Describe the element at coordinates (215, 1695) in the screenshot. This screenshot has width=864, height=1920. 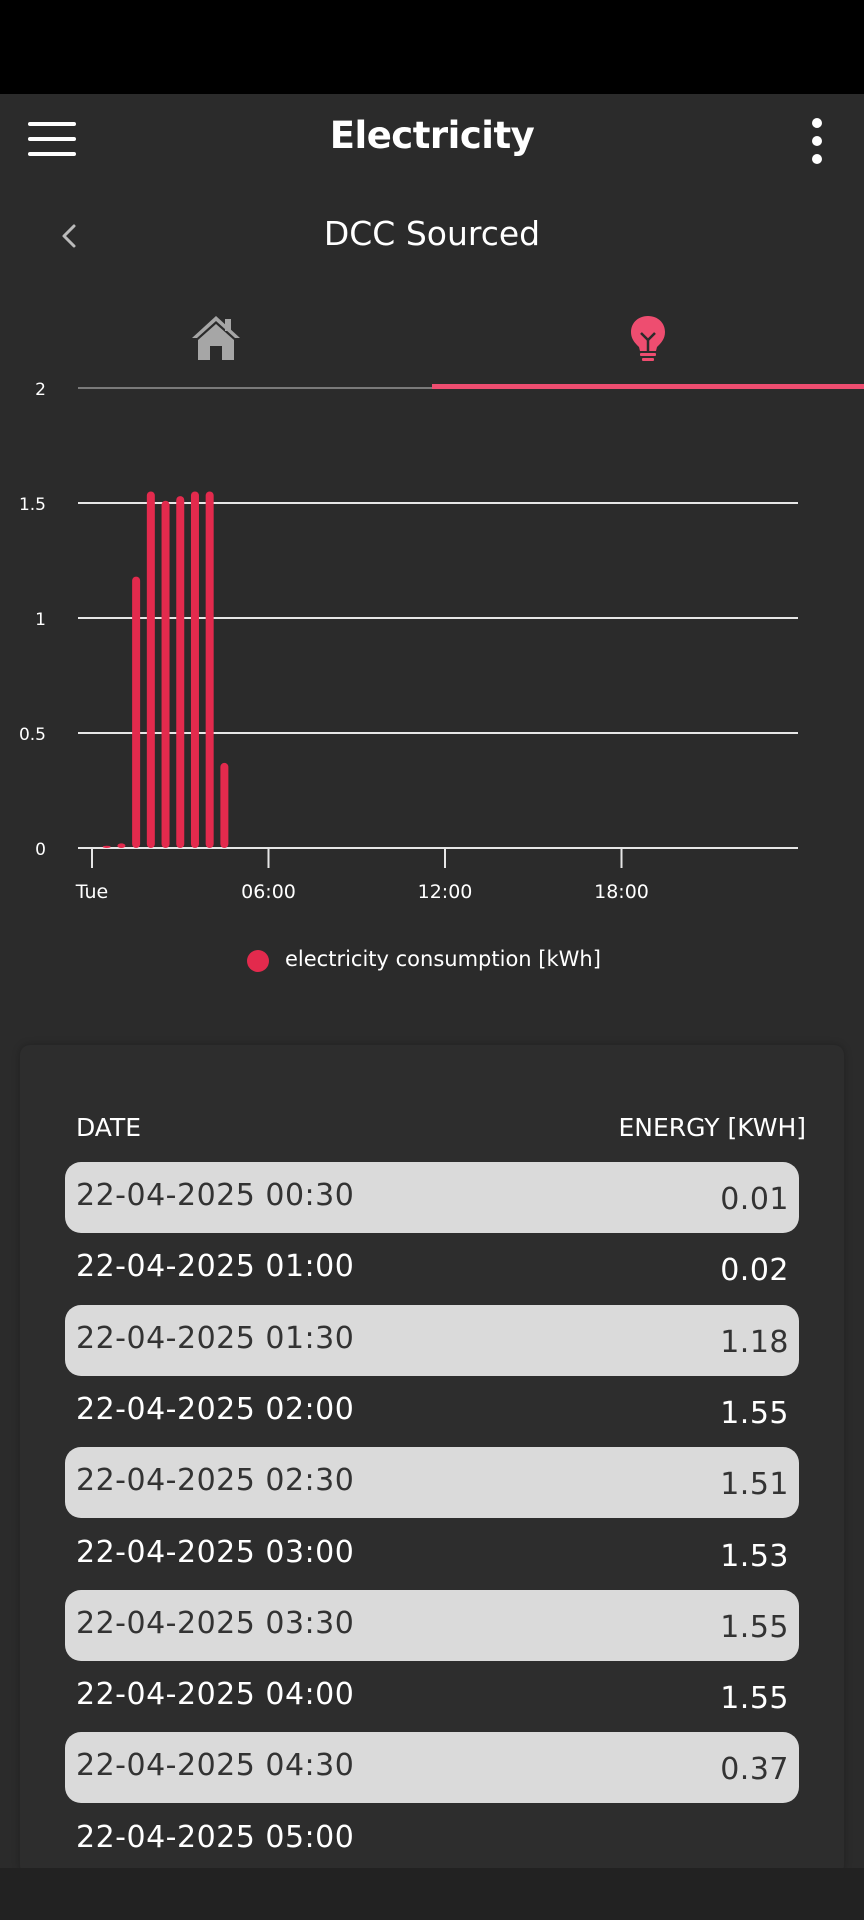
I see `row-date: 22-04-2025 04:00` at that location.